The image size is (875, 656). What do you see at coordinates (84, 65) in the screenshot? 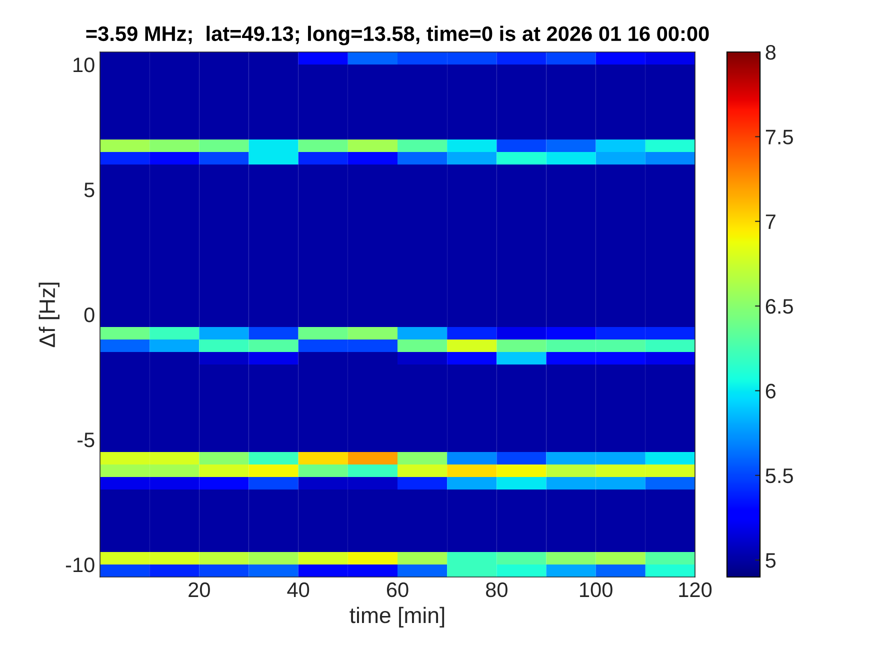
I see `y-tick-label: 10` at bounding box center [84, 65].